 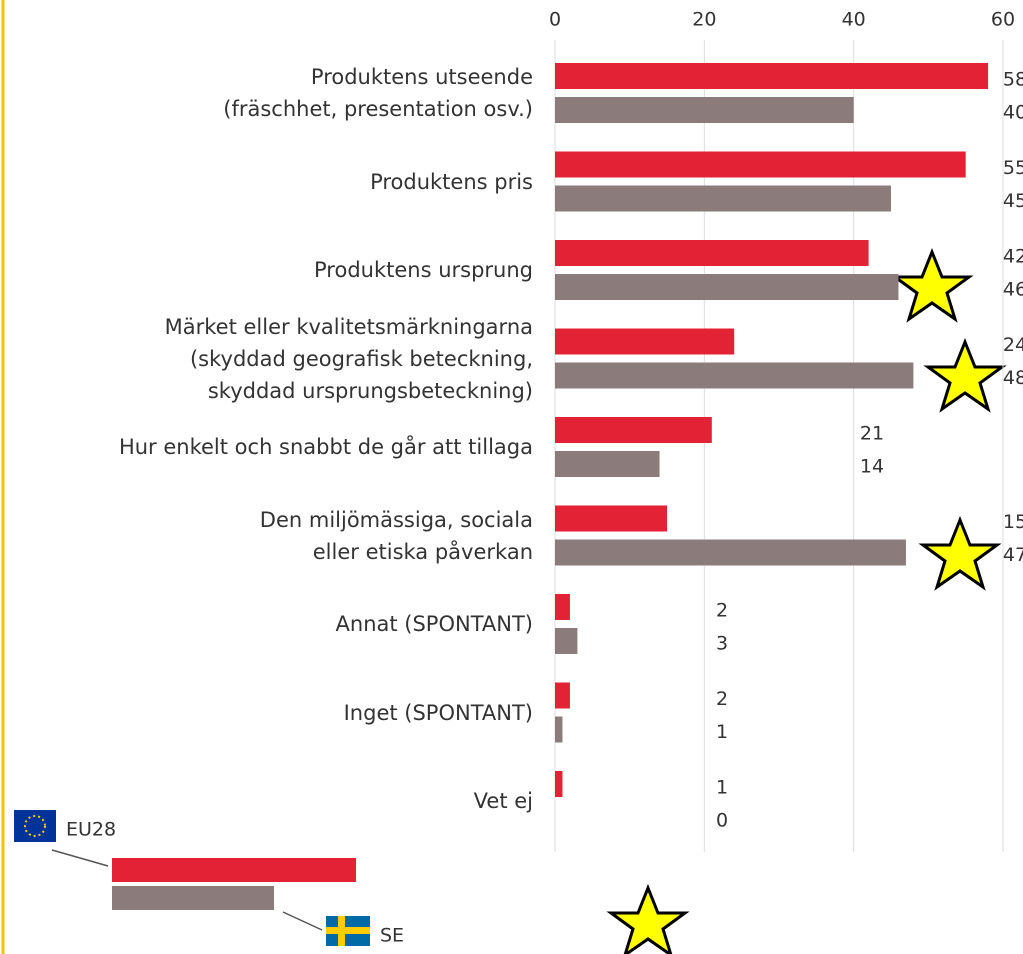 I want to click on x-tick-label: 60, so click(x=1003, y=20).